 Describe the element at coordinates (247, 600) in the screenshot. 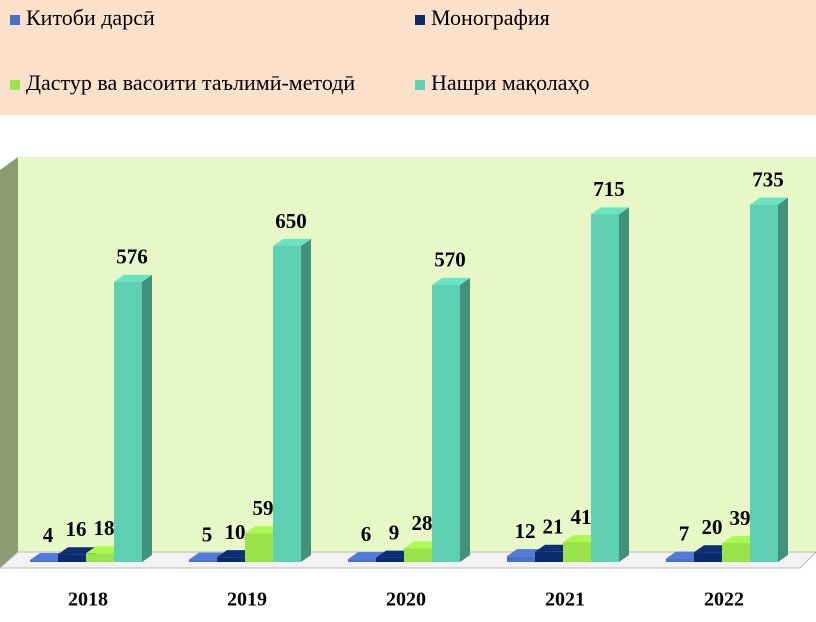

I see `x-tick-label: 2019` at that location.